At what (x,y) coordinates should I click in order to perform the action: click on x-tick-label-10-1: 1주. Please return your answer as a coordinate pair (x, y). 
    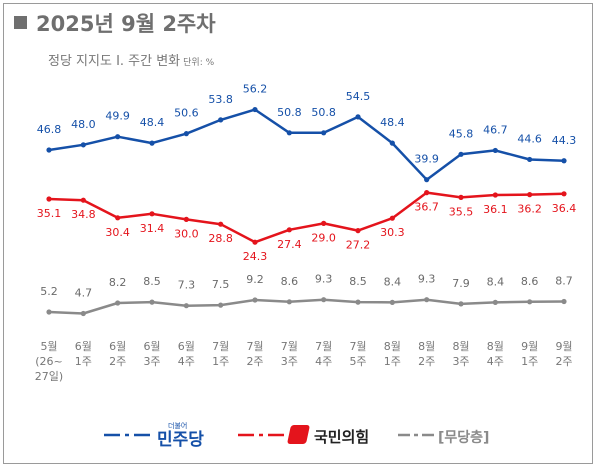
    Looking at the image, I should click on (392, 361).